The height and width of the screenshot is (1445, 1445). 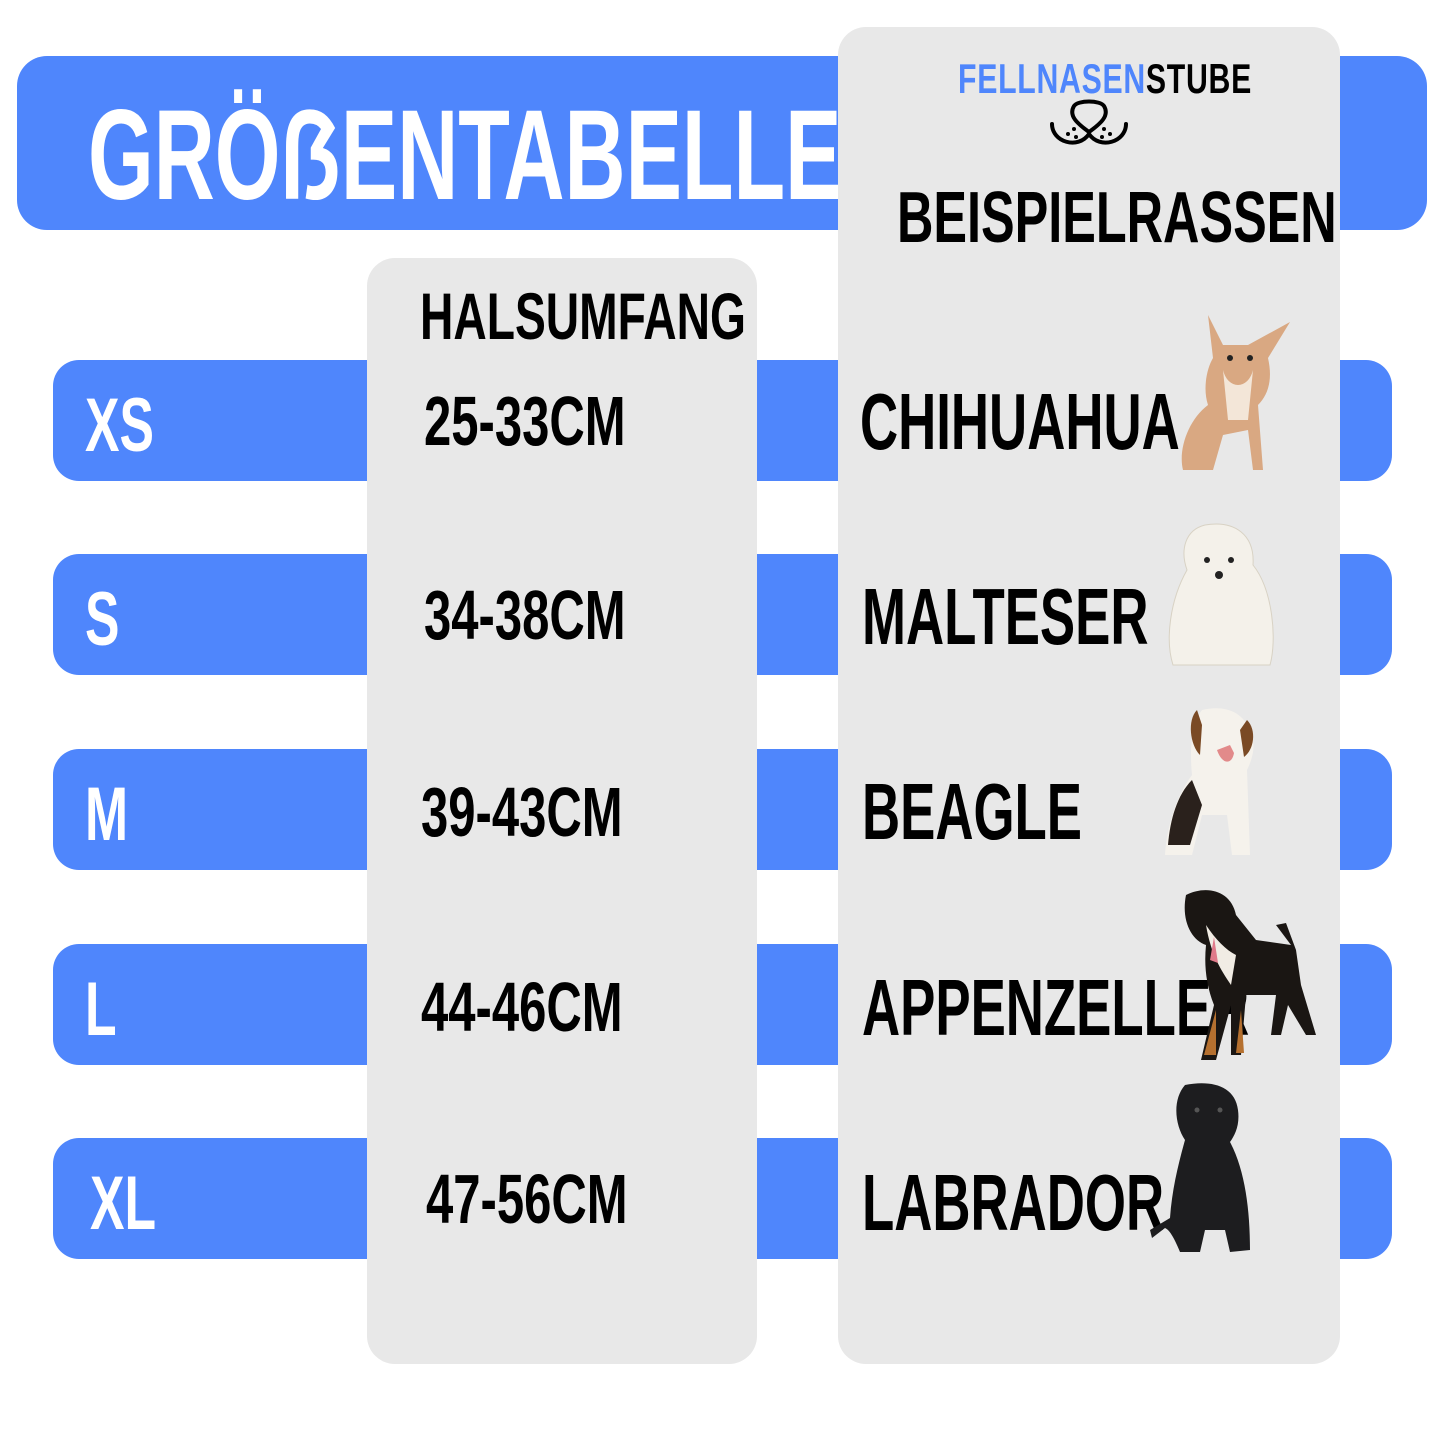 What do you see at coordinates (1200, 1167) in the screenshot?
I see `labrador-image` at bounding box center [1200, 1167].